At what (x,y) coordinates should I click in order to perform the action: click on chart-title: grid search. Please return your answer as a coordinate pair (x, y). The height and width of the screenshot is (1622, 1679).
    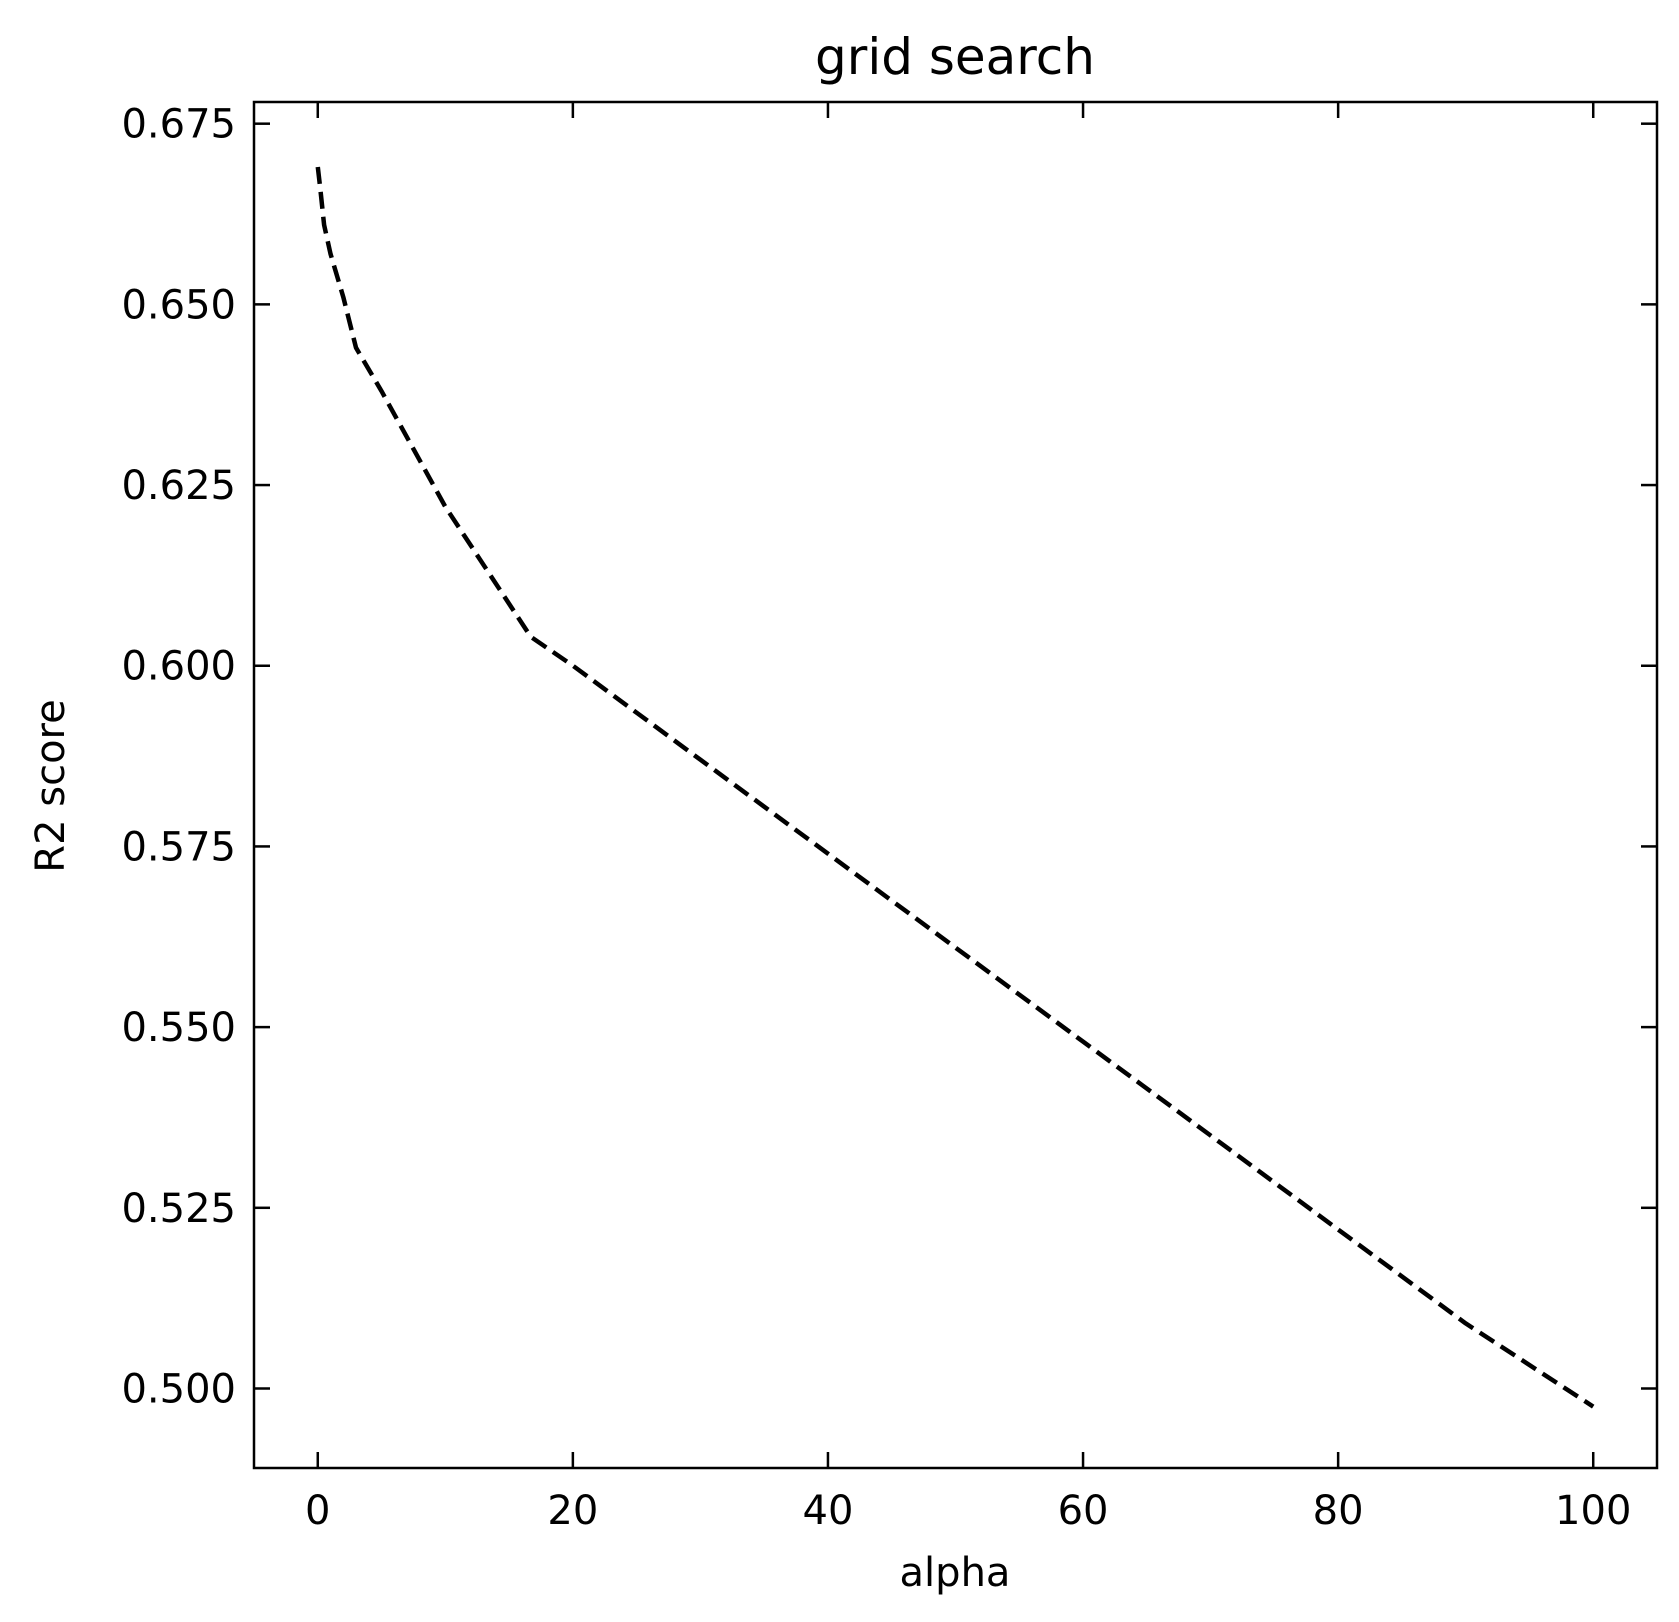
    Looking at the image, I should click on (955, 57).